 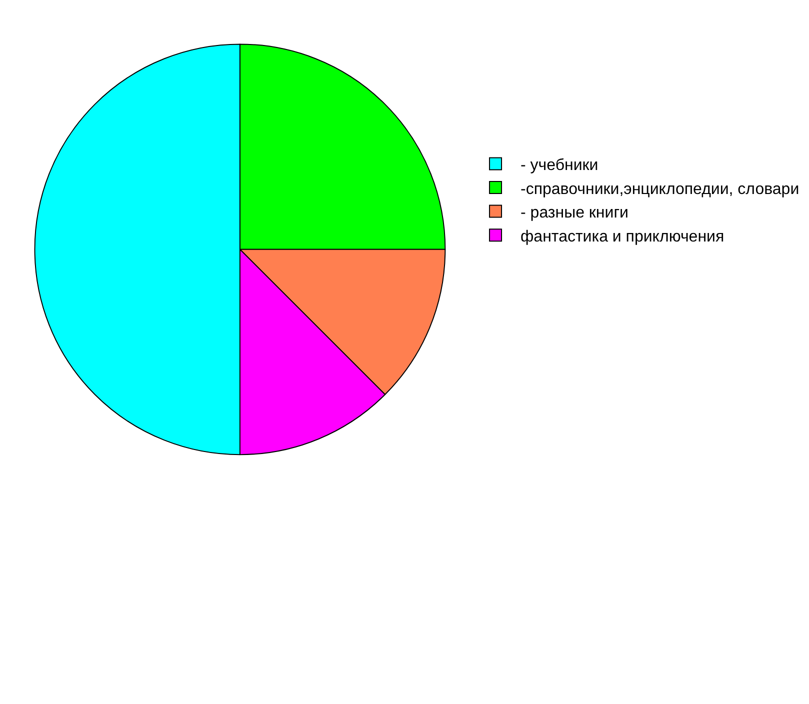 What do you see at coordinates (660, 189) in the screenshot?
I see `legend-label: -справочники,энциклопедии, словари` at bounding box center [660, 189].